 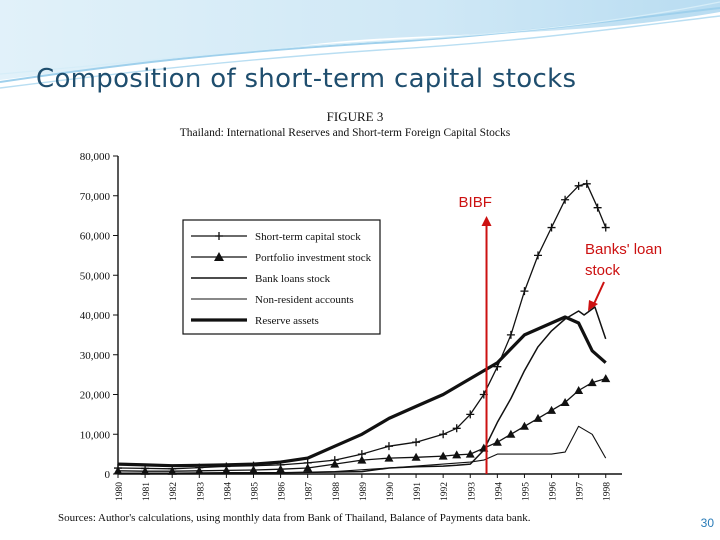 I want to click on legend-label: Bank loans stock, so click(x=293, y=279).